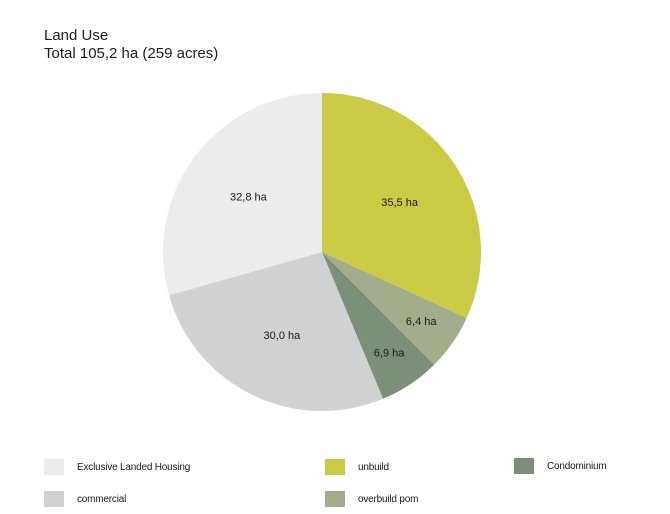  I want to click on legend-item-condominium: Condominium, so click(560, 466).